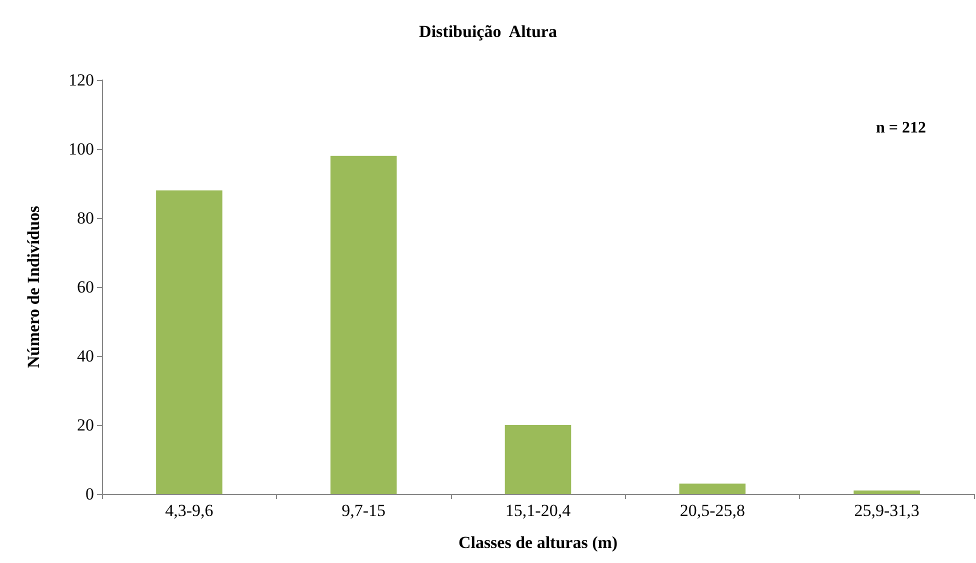 This screenshot has width=976, height=563. What do you see at coordinates (85, 356) in the screenshot?
I see `y-tick-label: 40` at bounding box center [85, 356].